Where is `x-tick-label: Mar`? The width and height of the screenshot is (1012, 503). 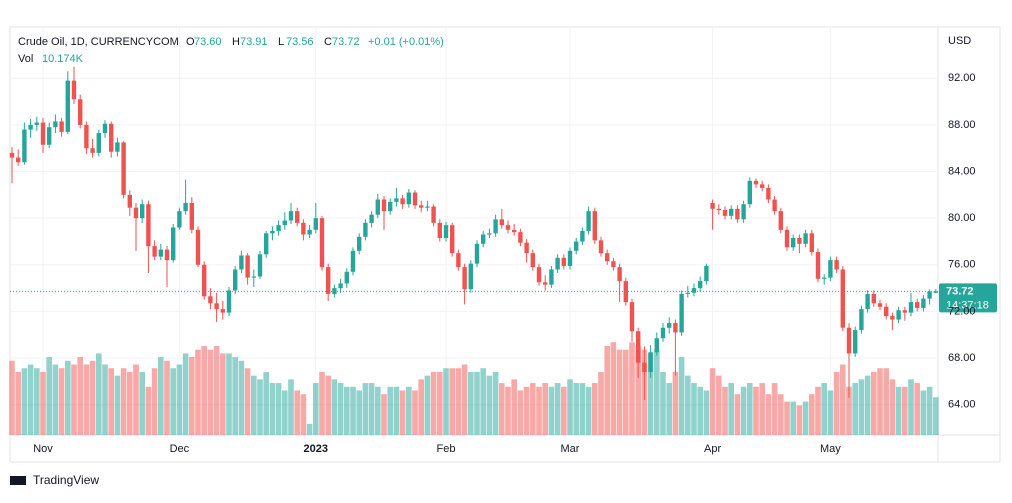 x-tick-label: Mar is located at coordinates (570, 449).